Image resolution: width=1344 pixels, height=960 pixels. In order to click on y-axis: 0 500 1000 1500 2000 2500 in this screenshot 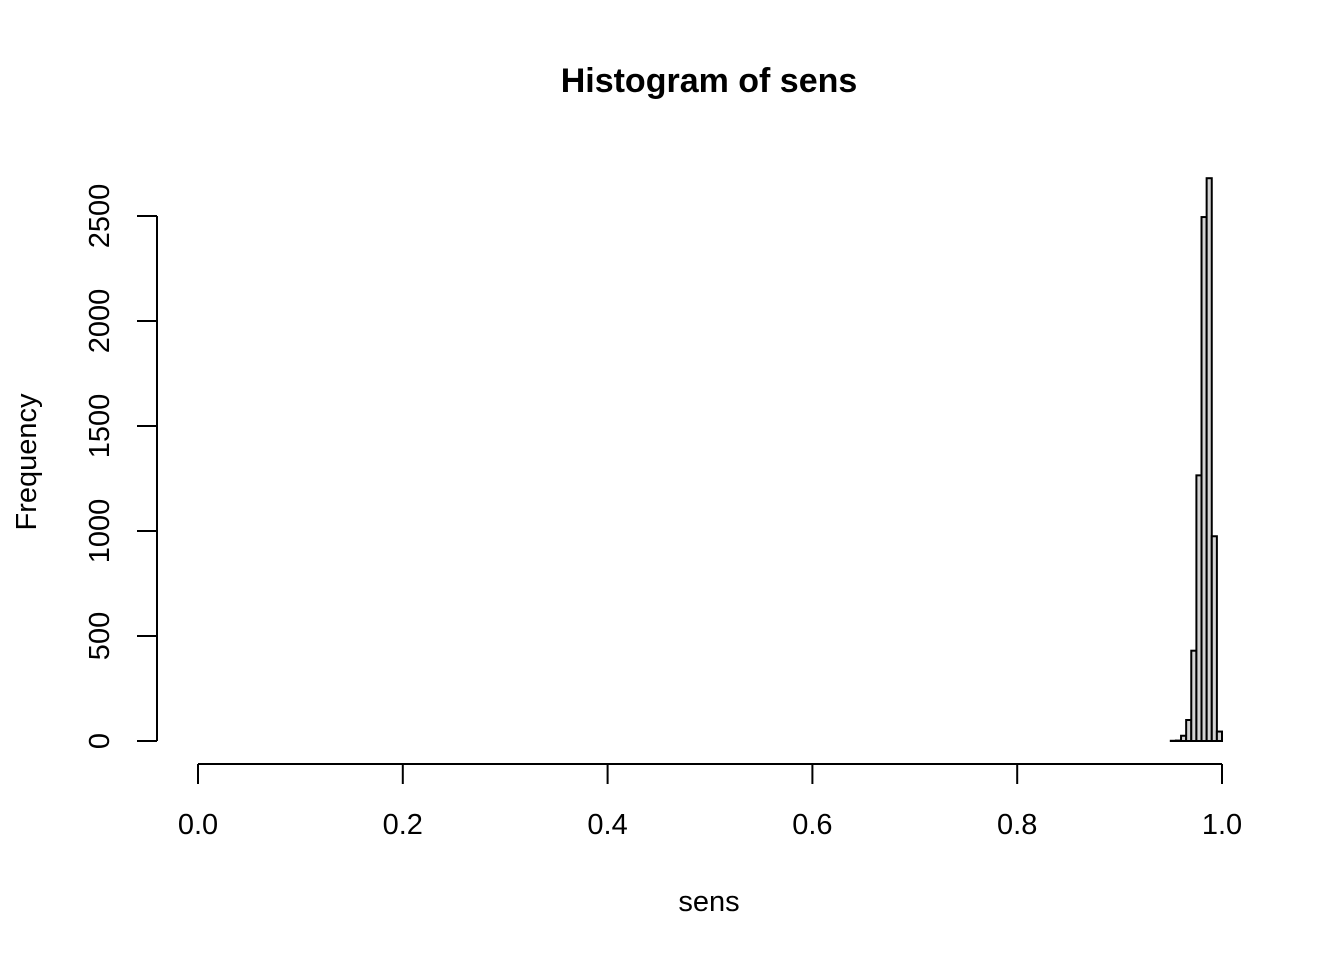, I will do `click(121, 466)`.